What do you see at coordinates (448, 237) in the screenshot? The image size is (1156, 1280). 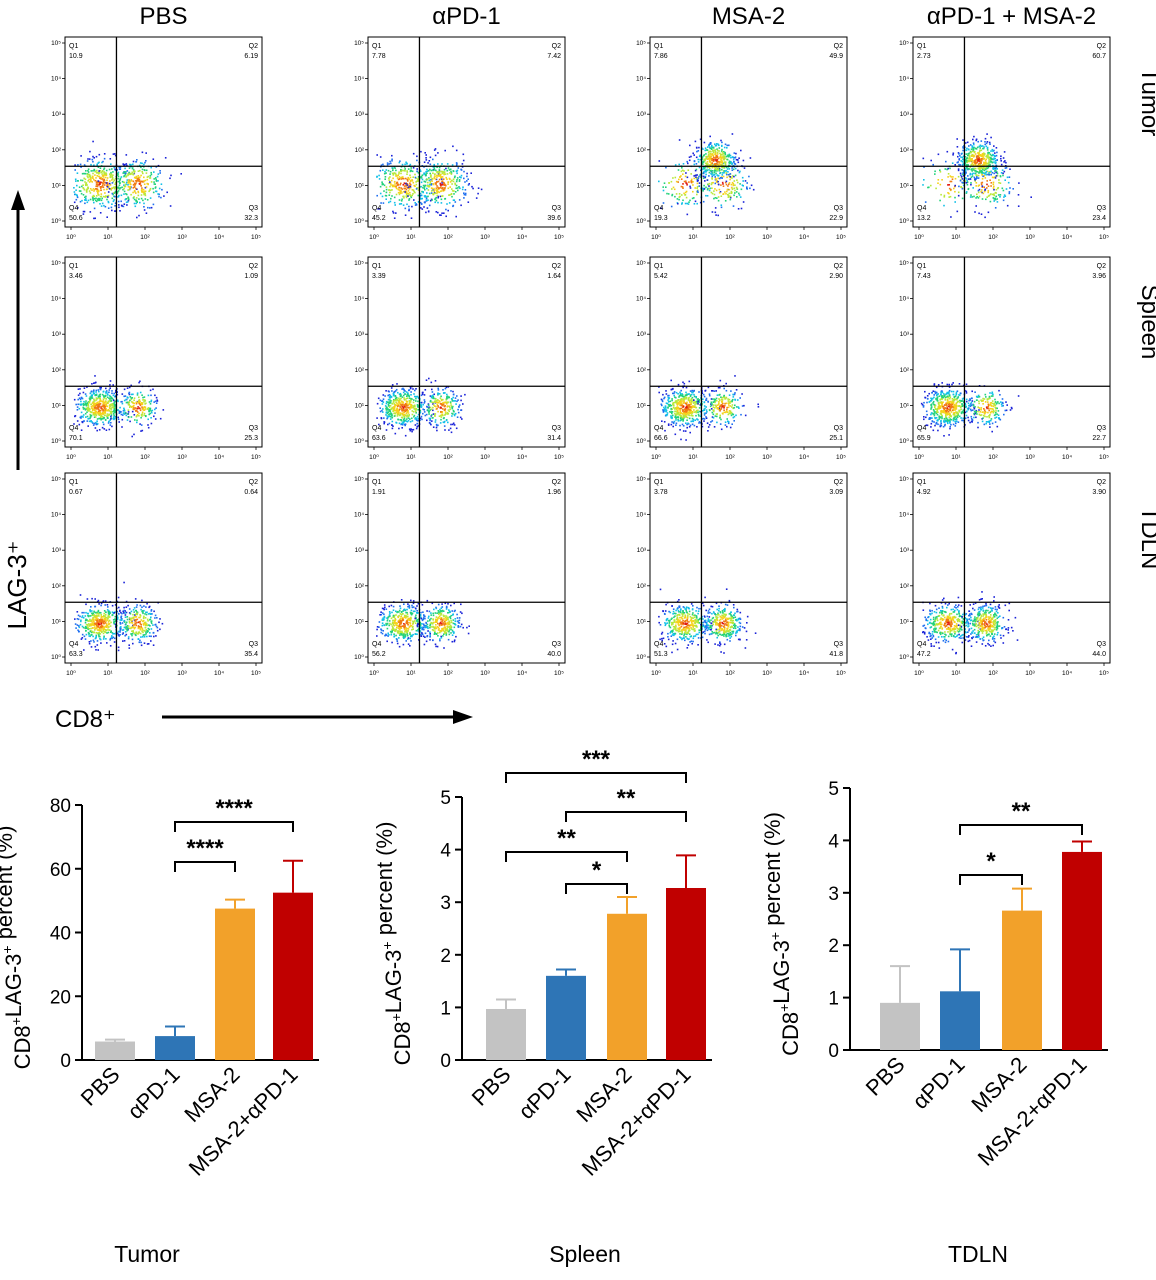 I see `flow-x-tick-label: 10²` at bounding box center [448, 237].